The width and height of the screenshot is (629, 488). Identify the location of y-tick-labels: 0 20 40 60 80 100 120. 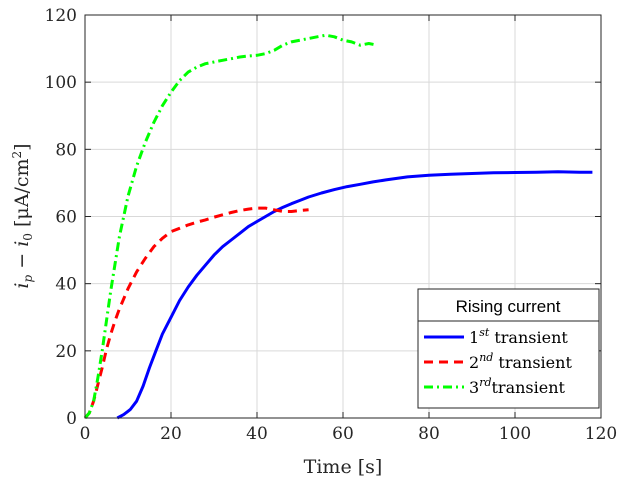
(61, 217).